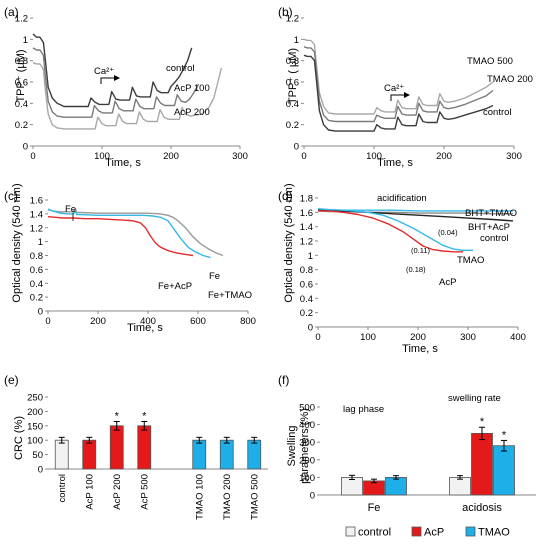 Image resolution: width=550 pixels, height=544 pixels. Describe the element at coordinates (289, 242) in the screenshot. I see `panel-d-ylabel: Optical density (540 nm)` at that location.